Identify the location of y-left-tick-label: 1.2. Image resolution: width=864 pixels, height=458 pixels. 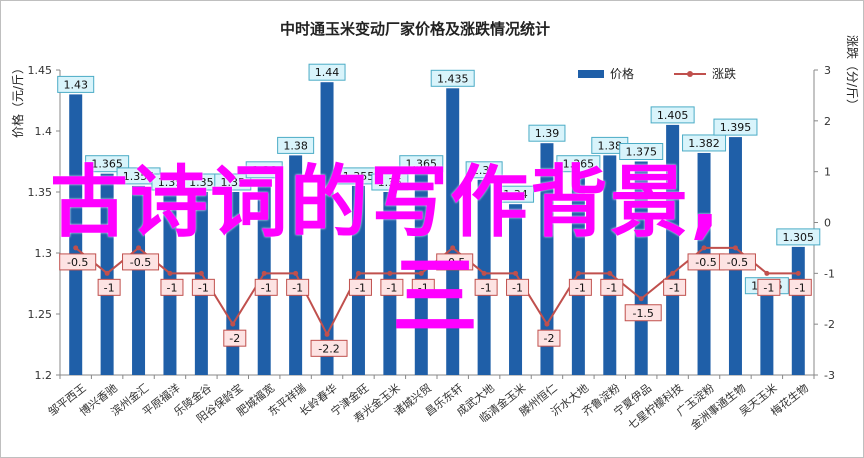
(44, 375).